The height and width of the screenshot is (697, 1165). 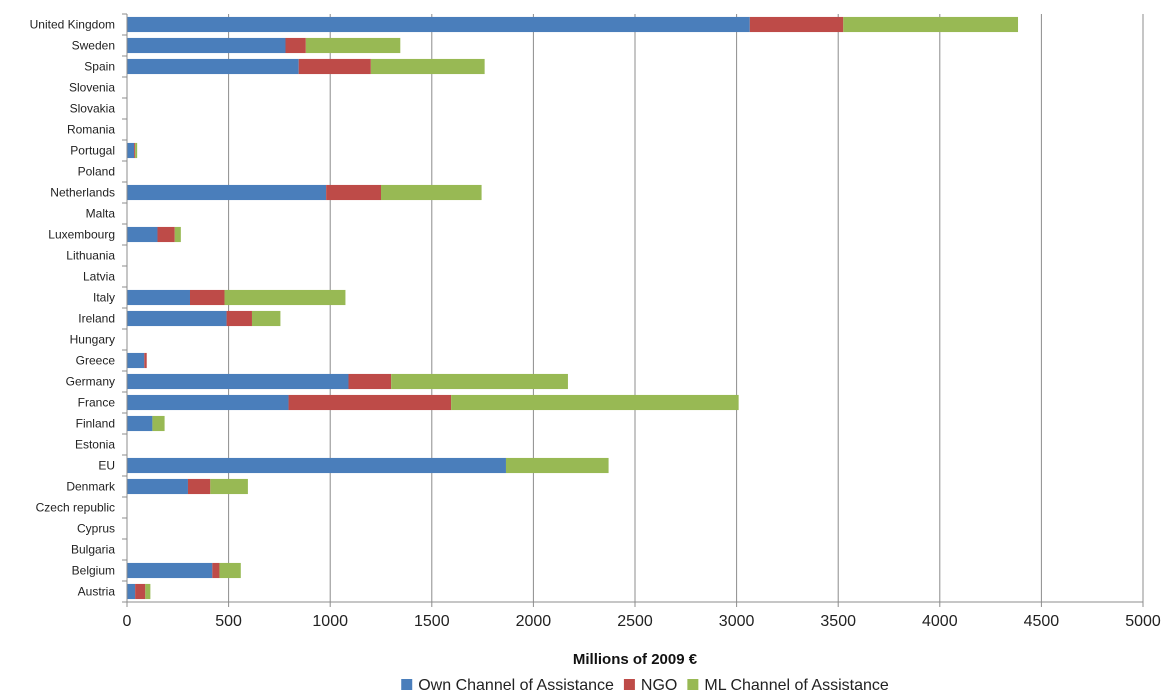 I want to click on category-label: Belgium, so click(x=93, y=571).